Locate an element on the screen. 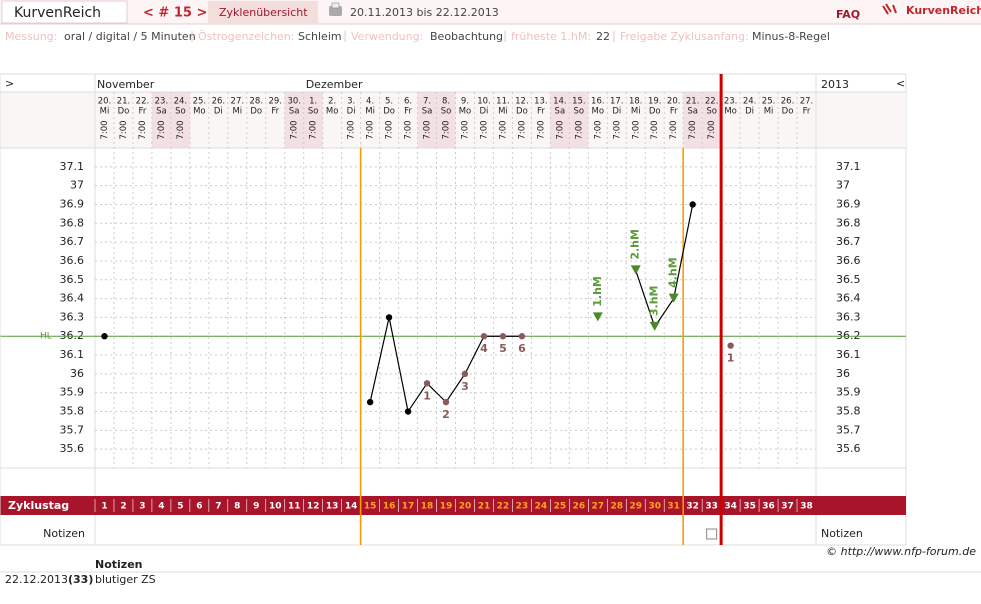  month-label: Dezember is located at coordinates (334, 84).